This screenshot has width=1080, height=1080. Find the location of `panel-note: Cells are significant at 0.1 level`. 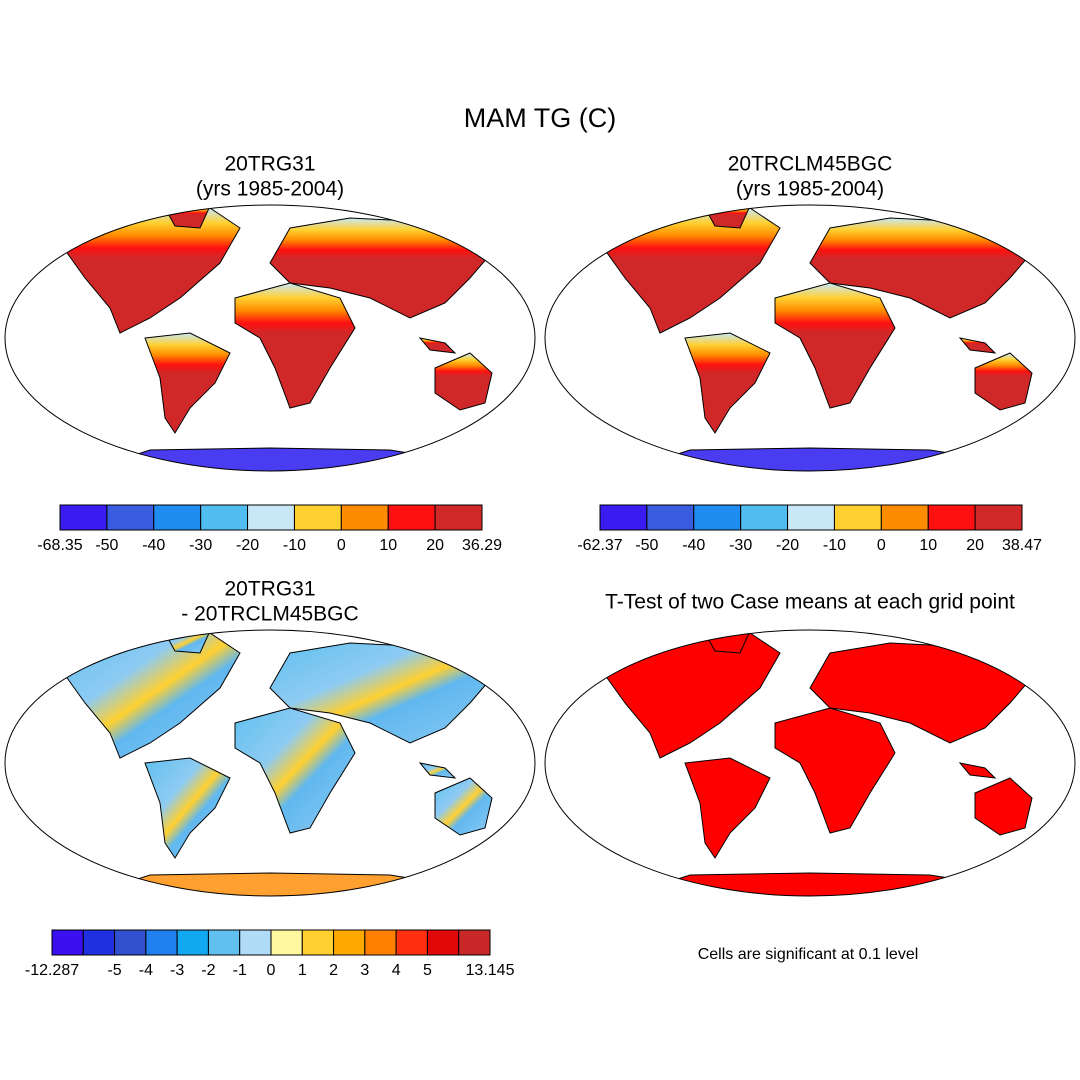

panel-note: Cells are significant at 0.1 level is located at coordinates (808, 954).